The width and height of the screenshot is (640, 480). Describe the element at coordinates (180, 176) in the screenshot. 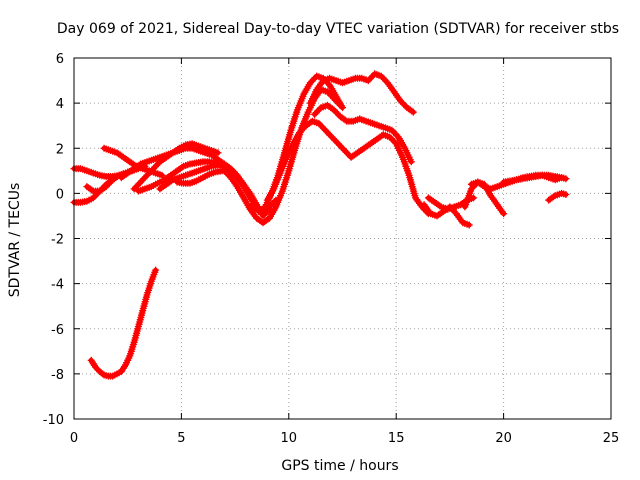

I see `series-arc-g` at that location.